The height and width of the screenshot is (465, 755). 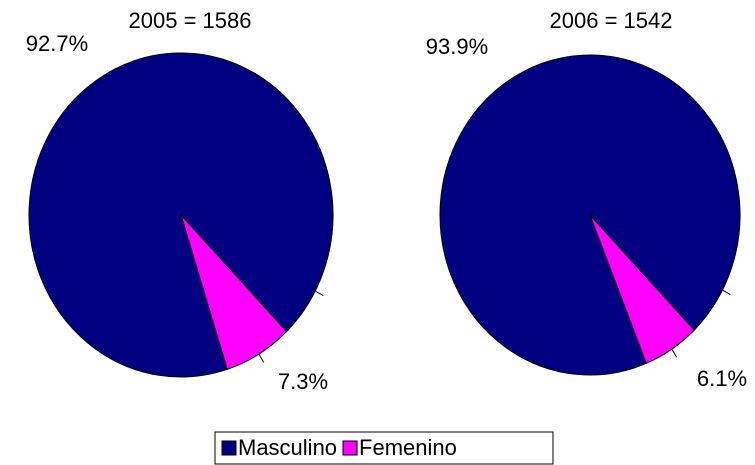 What do you see at coordinates (287, 447) in the screenshot?
I see `legend-label: Masculino` at bounding box center [287, 447].